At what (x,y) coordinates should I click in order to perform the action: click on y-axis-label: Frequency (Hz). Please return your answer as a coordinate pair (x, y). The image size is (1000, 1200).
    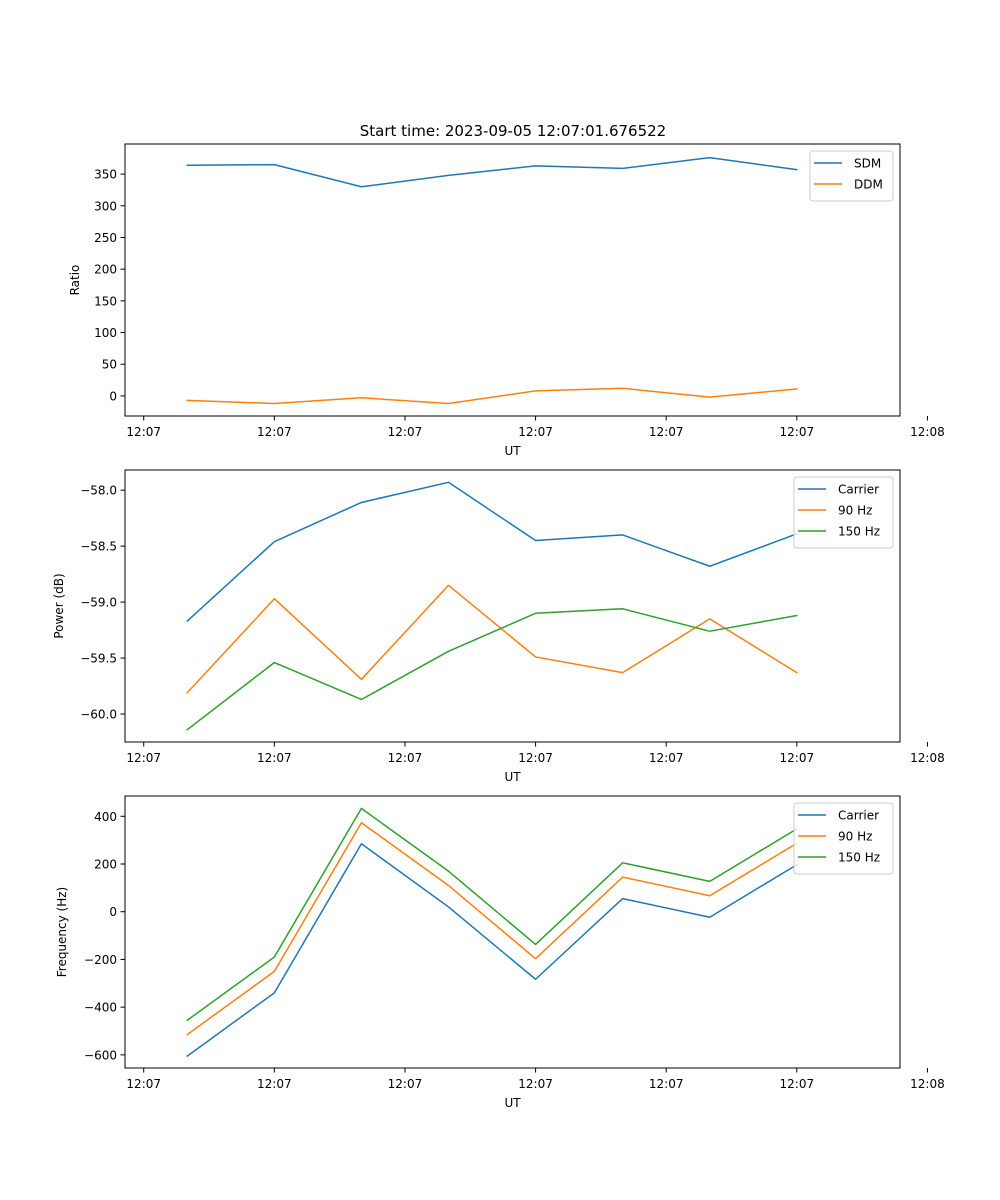
    Looking at the image, I should click on (62, 932).